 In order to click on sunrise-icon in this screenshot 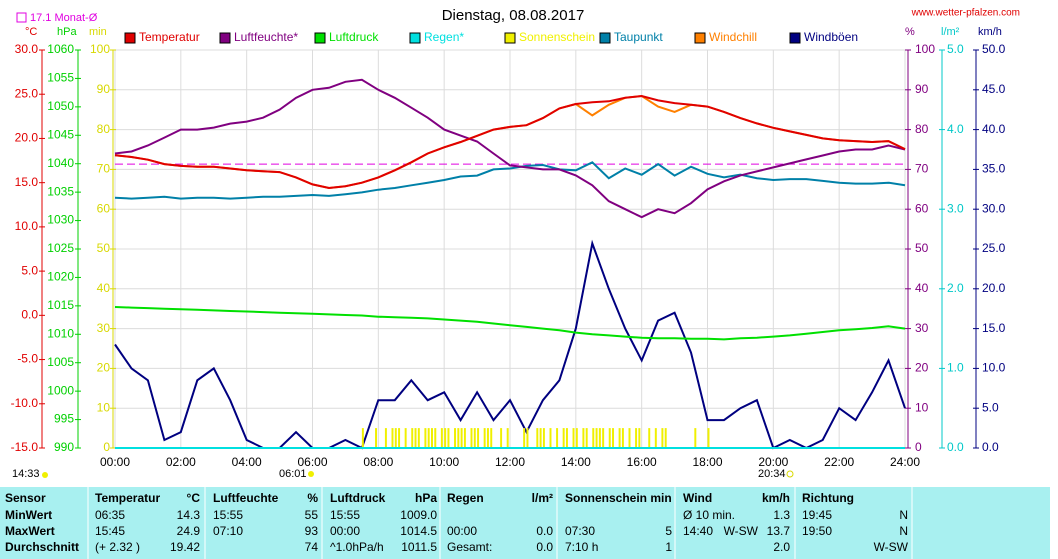, I will do `click(311, 474)`.